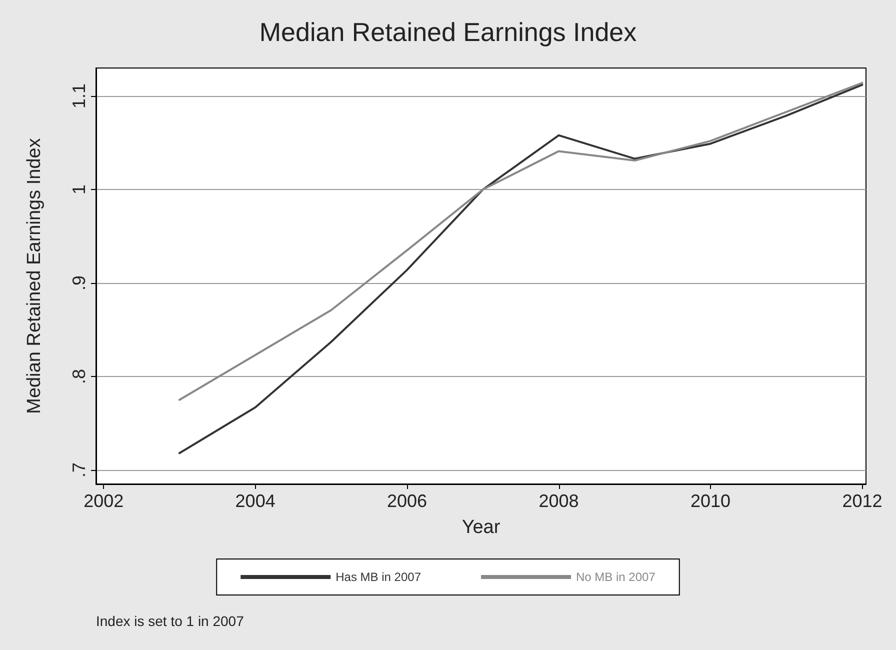 The height and width of the screenshot is (650, 896). What do you see at coordinates (170, 621) in the screenshot?
I see `text: Index is set to 1 in 2007` at bounding box center [170, 621].